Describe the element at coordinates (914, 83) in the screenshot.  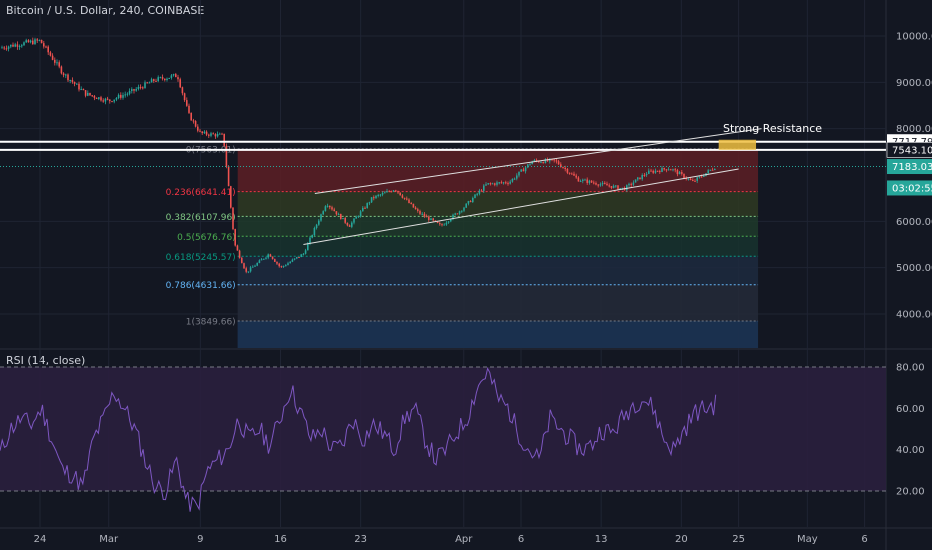
I see `price-tick-label: 9000.00` at that location.